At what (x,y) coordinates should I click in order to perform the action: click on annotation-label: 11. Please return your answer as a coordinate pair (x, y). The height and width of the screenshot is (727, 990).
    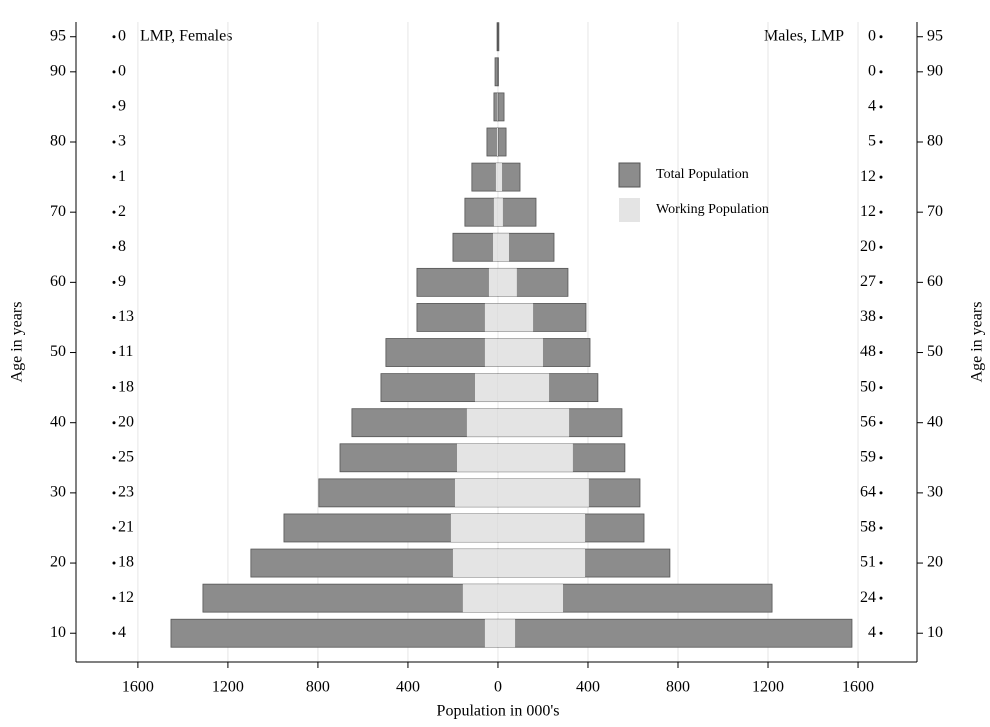
    Looking at the image, I should click on (125, 351).